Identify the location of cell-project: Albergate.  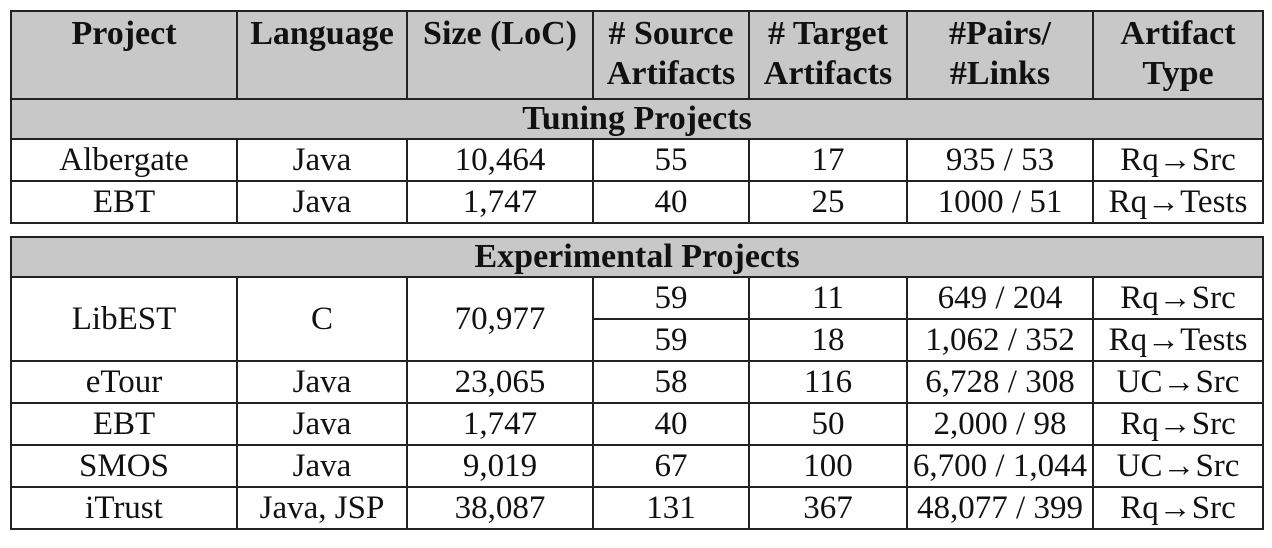
(124, 160).